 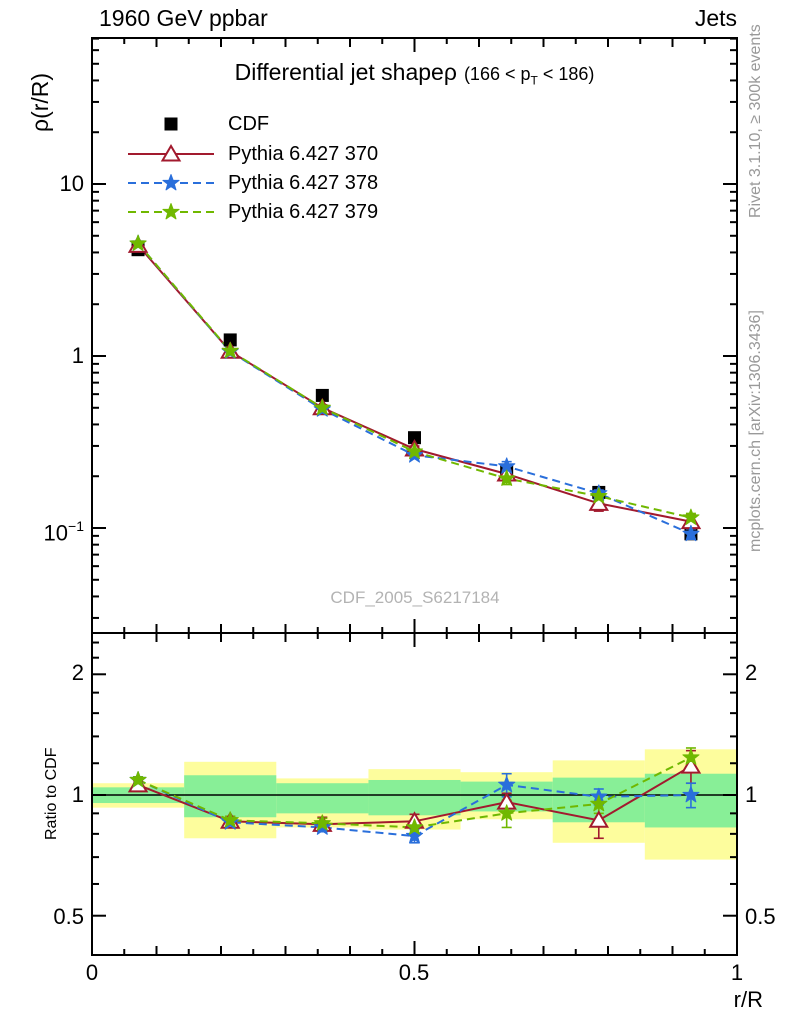 I want to click on main-y-axis-title: ρ(r/R), so click(x=40, y=102).